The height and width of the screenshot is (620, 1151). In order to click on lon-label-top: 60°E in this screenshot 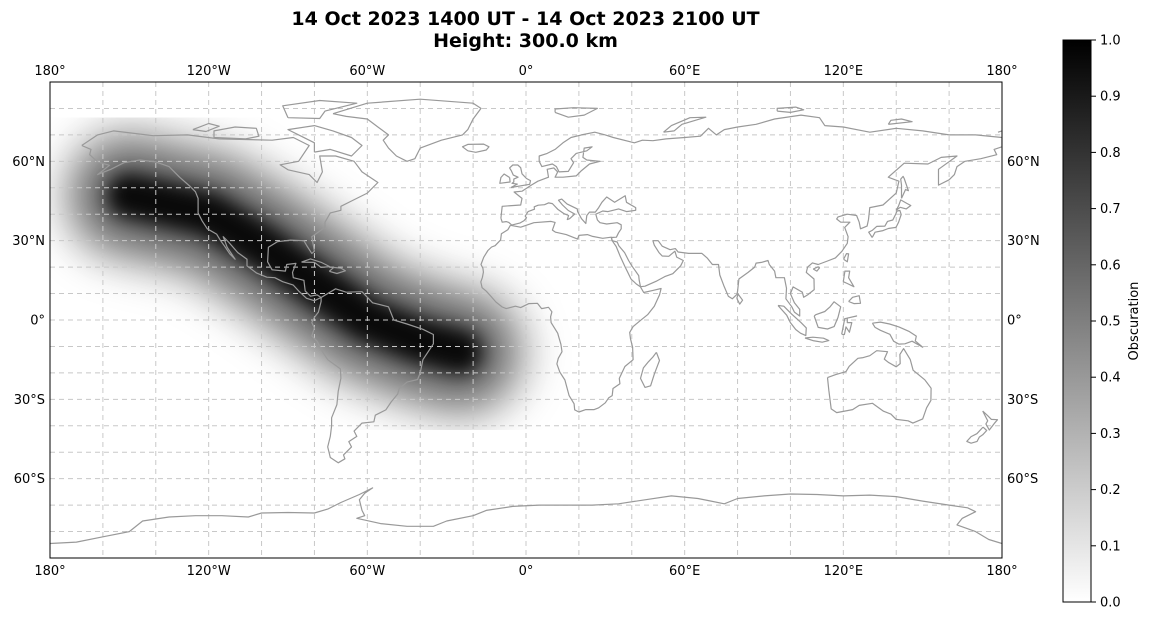, I will do `click(684, 71)`.